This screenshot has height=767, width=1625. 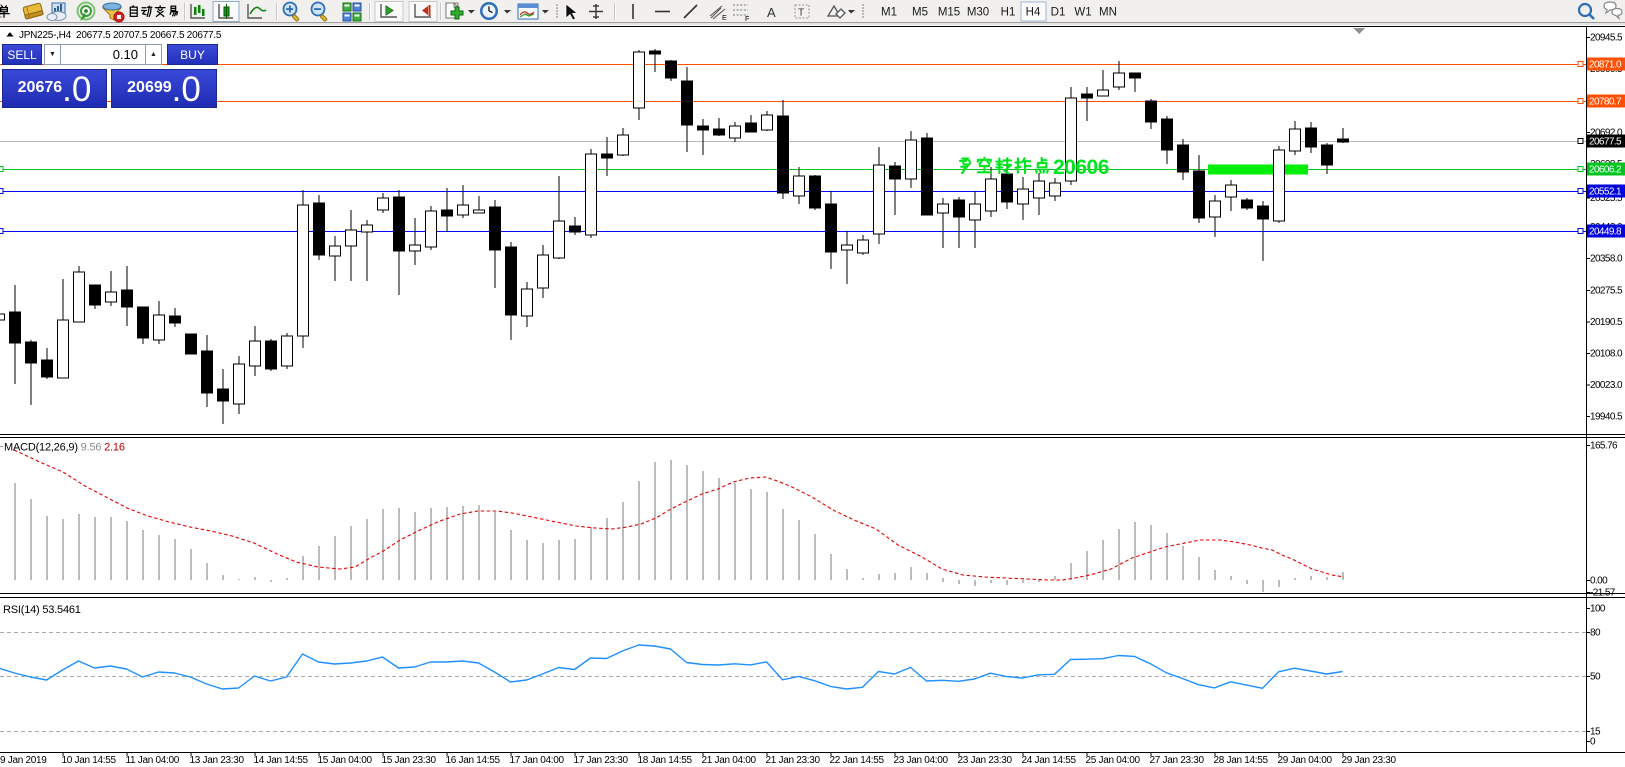 What do you see at coordinates (42, 610) in the screenshot?
I see `svg-text: RSI(14) 53.5461` at bounding box center [42, 610].